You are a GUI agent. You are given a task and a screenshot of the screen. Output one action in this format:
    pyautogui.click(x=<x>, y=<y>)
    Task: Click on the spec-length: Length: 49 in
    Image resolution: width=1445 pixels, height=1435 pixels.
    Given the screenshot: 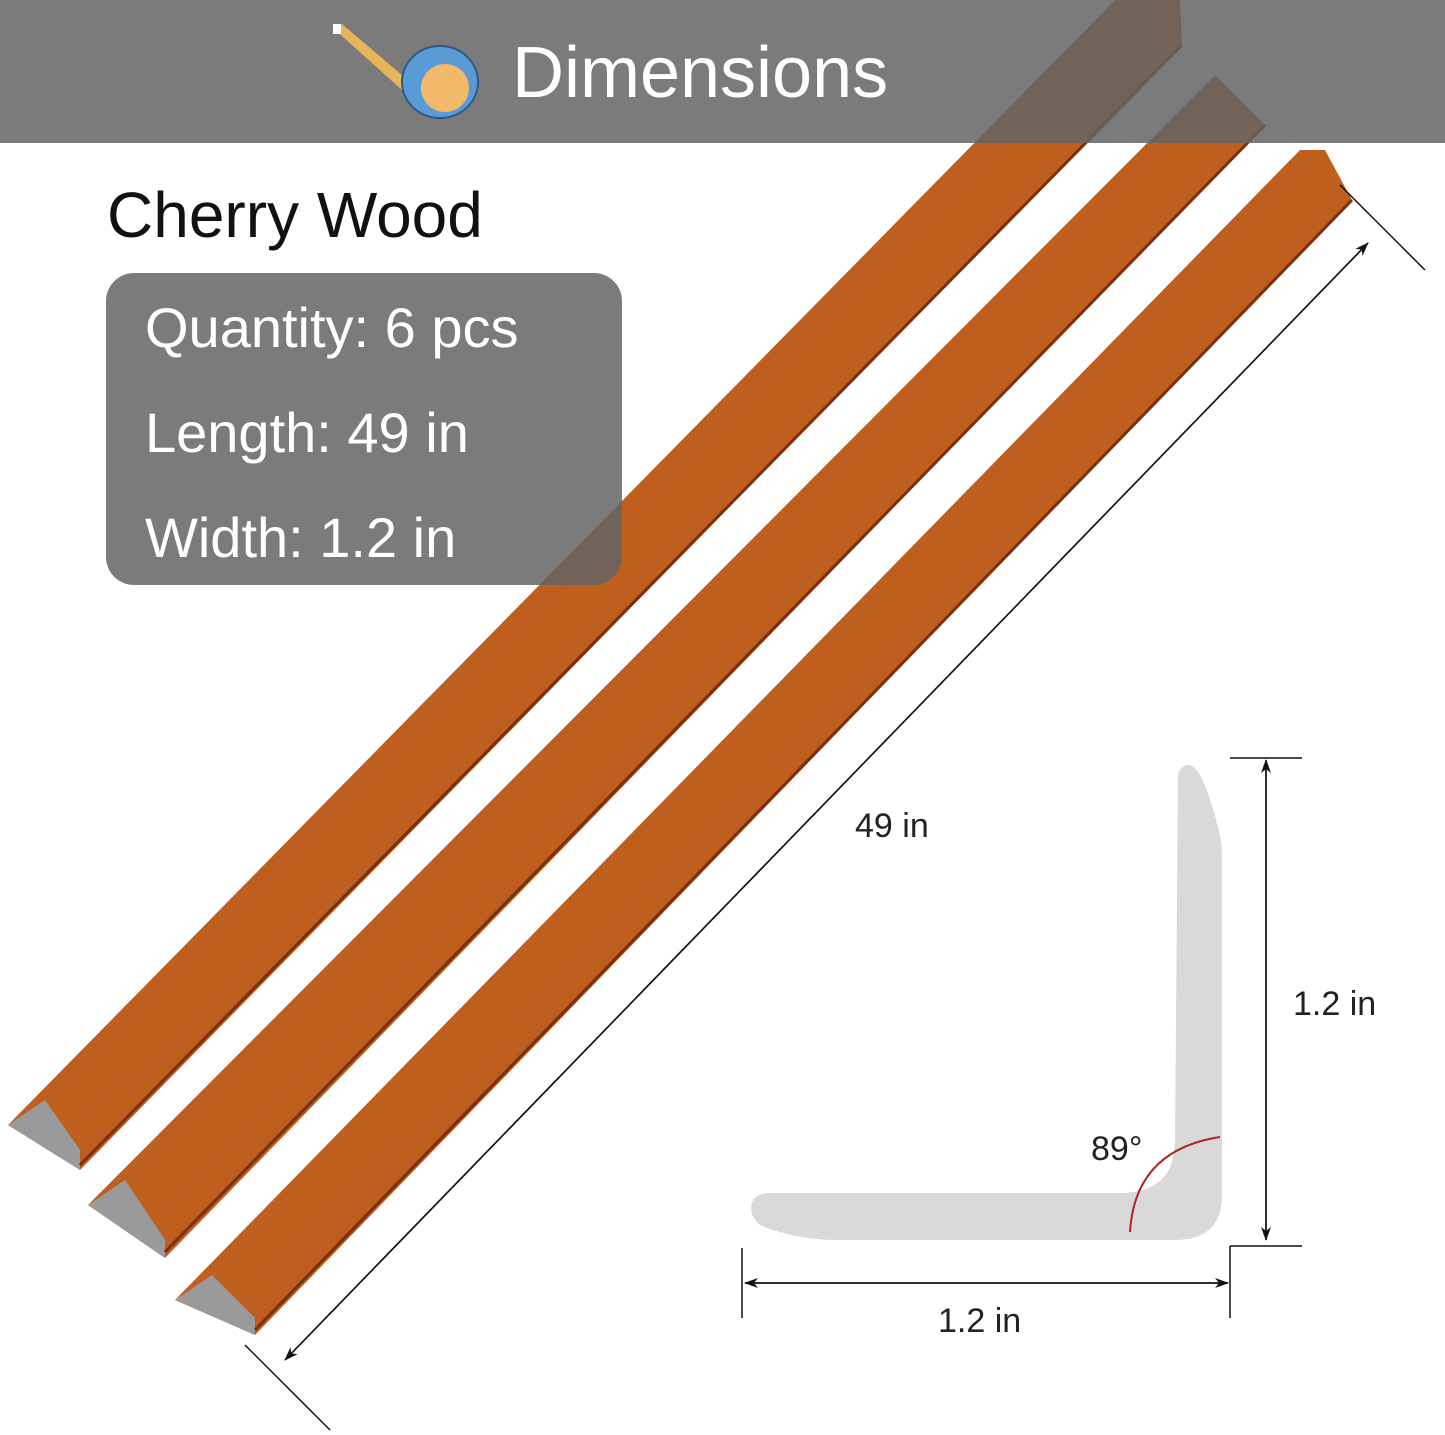 What is the action you would take?
    pyautogui.click(x=307, y=432)
    